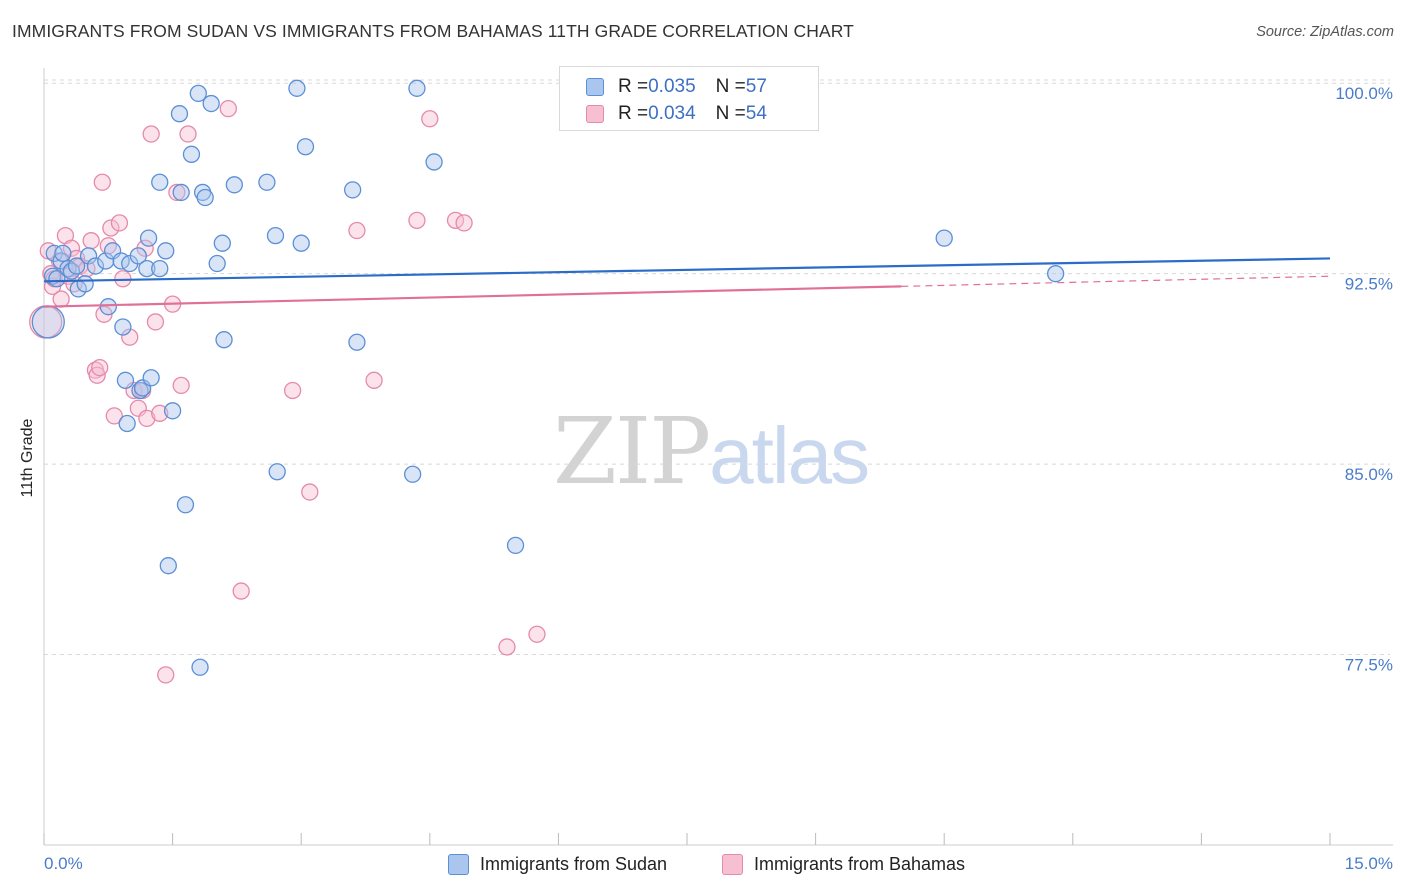  Describe the element at coordinates (1369, 474) in the screenshot. I see `y-tick-label: 85.0%` at that location.